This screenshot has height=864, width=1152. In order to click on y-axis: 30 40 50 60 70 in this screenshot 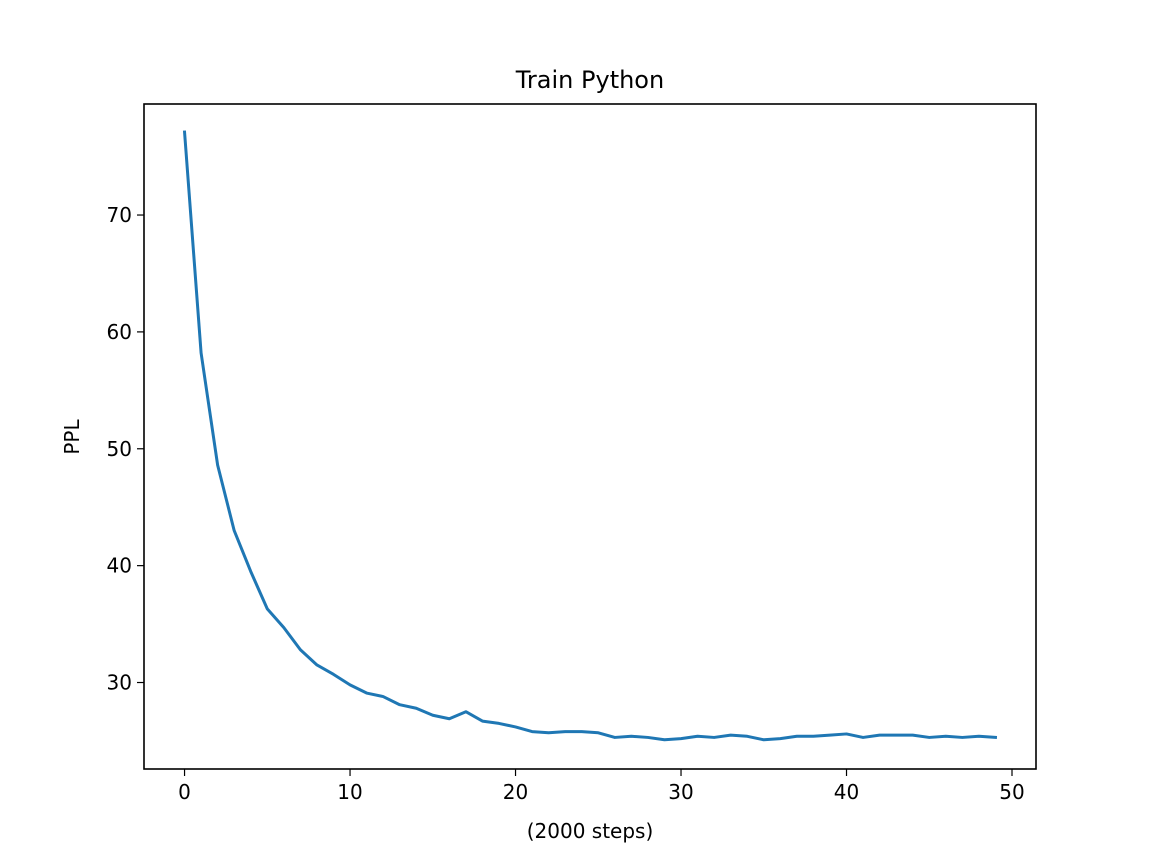, I will do `click(125, 449)`.